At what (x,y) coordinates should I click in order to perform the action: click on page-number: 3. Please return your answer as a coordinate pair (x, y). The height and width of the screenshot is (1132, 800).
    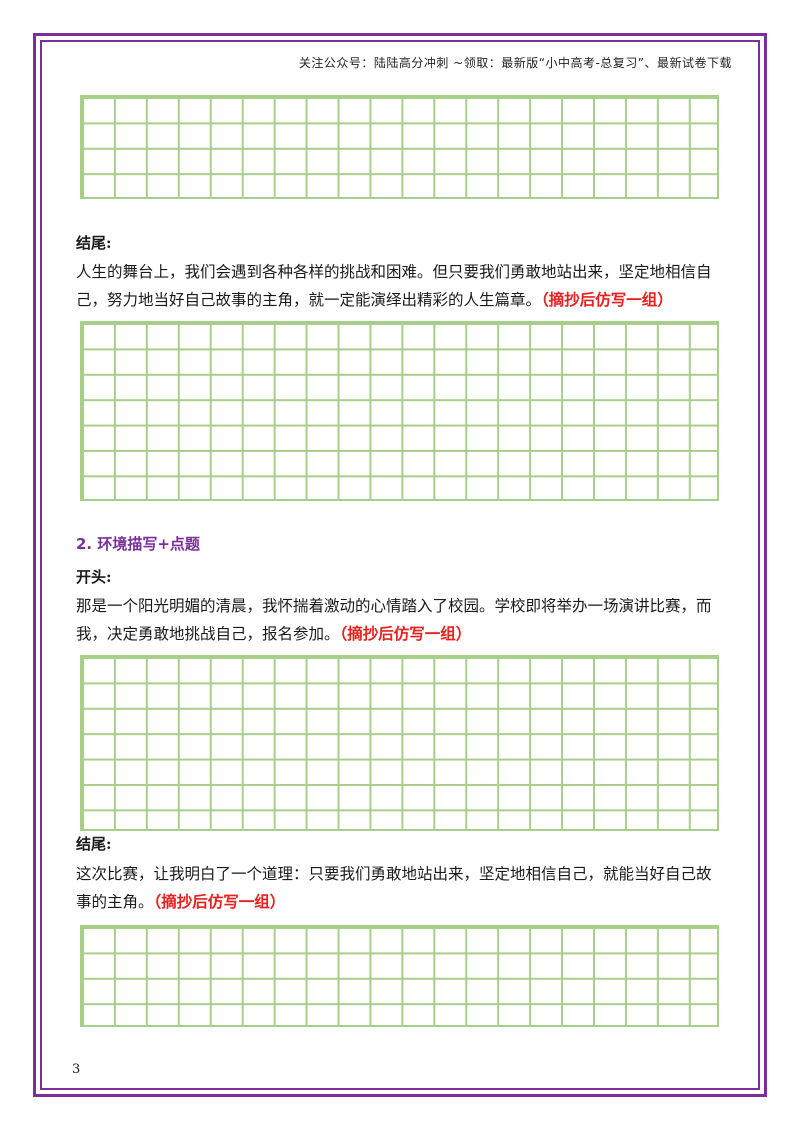
    Looking at the image, I should click on (76, 1069).